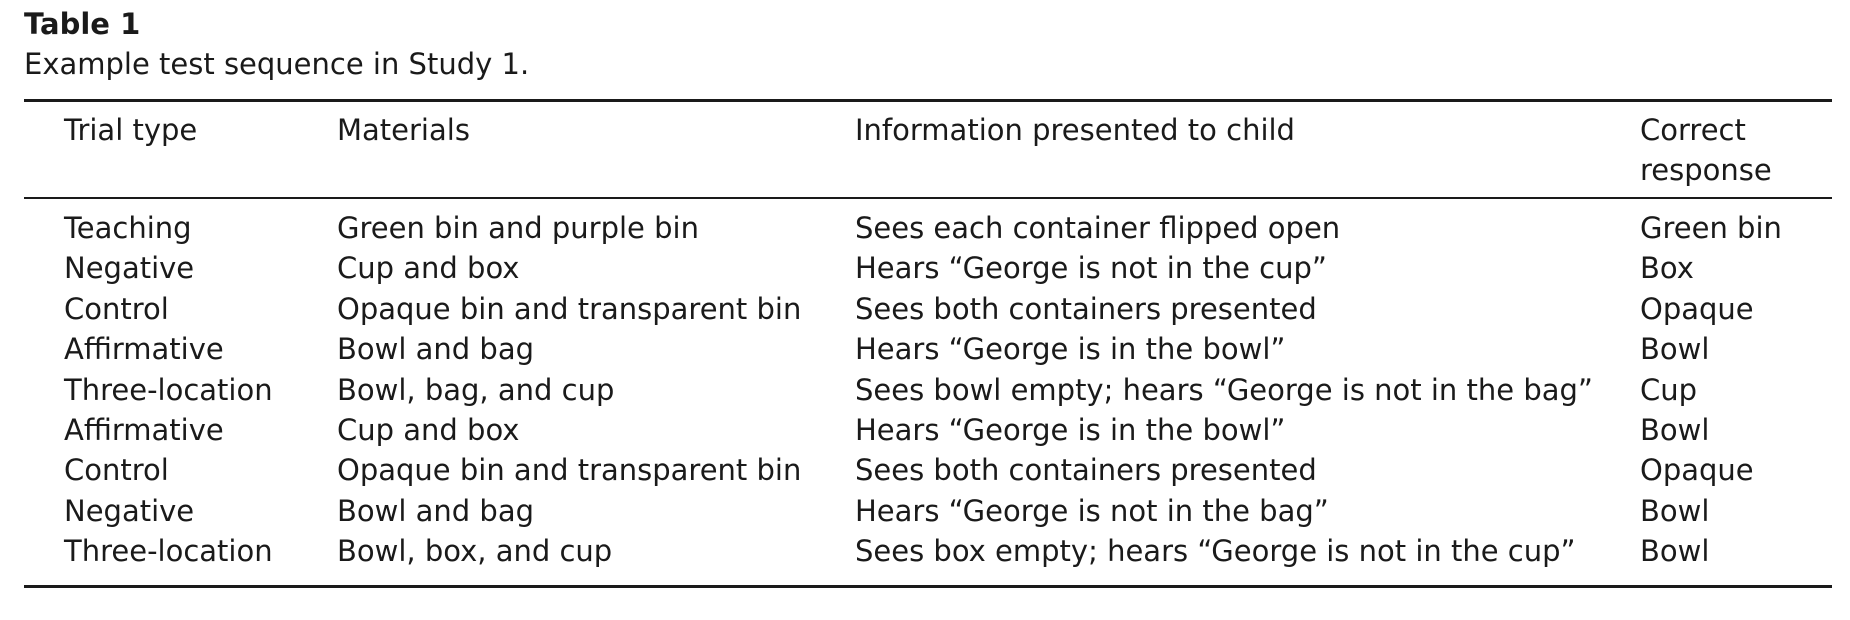 The image size is (1850, 620). Describe the element at coordinates (403, 130) in the screenshot. I see `header-materials: Materials` at that location.